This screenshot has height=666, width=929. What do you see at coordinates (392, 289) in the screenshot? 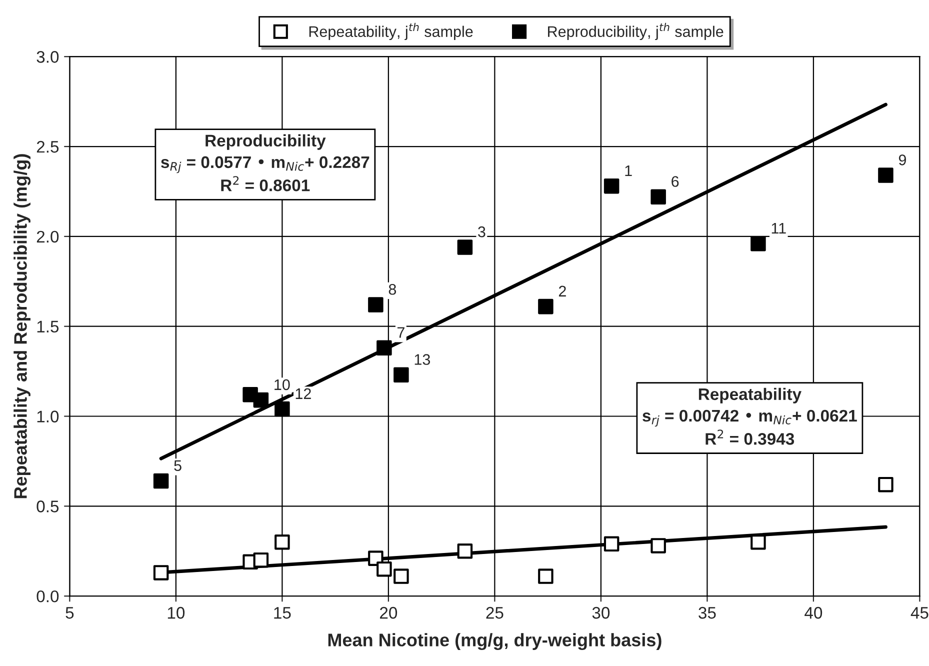
I see `annotation: 8` at bounding box center [392, 289].